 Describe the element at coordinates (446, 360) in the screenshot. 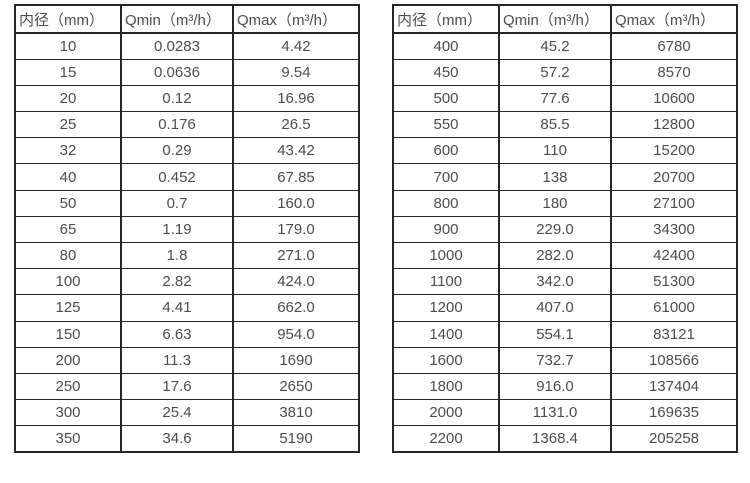

I see `table-cell-diameter: 1600` at that location.